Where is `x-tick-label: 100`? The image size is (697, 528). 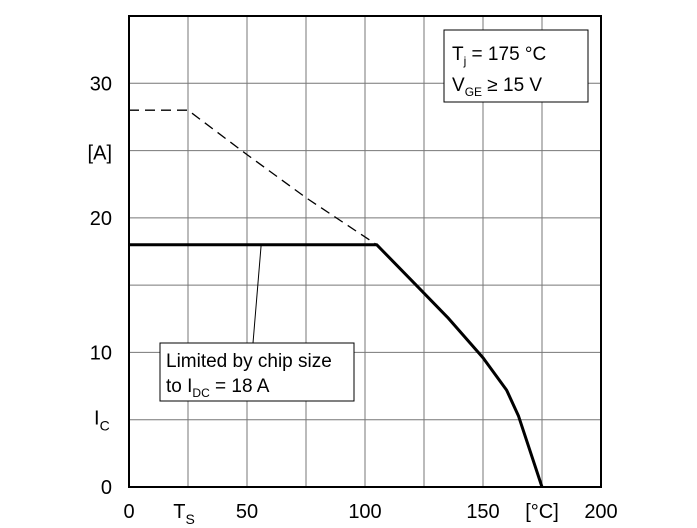
x-tick-label: 100 is located at coordinates (364, 512).